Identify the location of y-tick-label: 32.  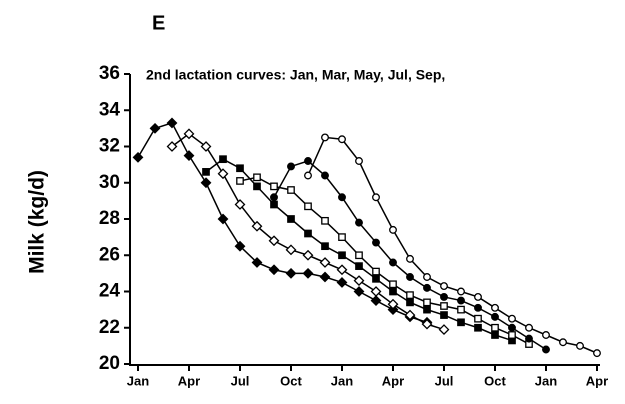
(109, 146).